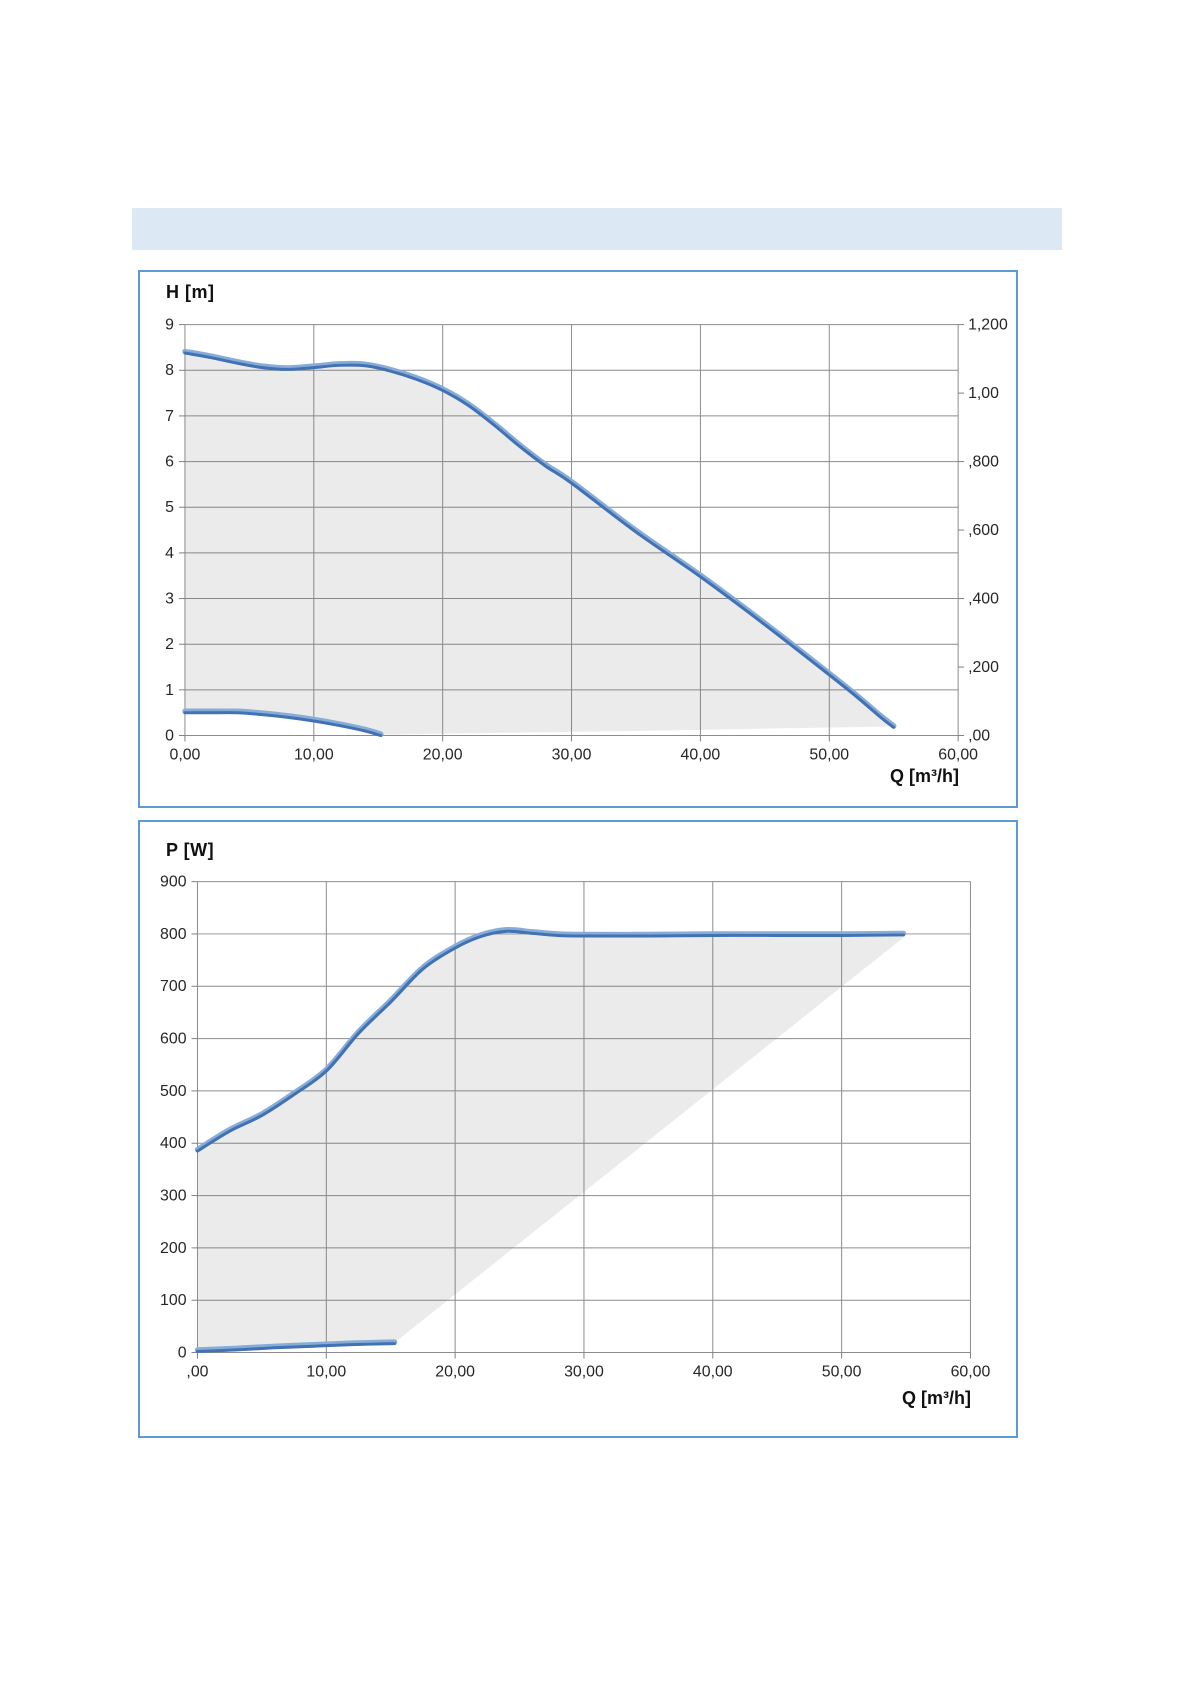  I want to click on y-tick-label: 9, so click(169, 325).